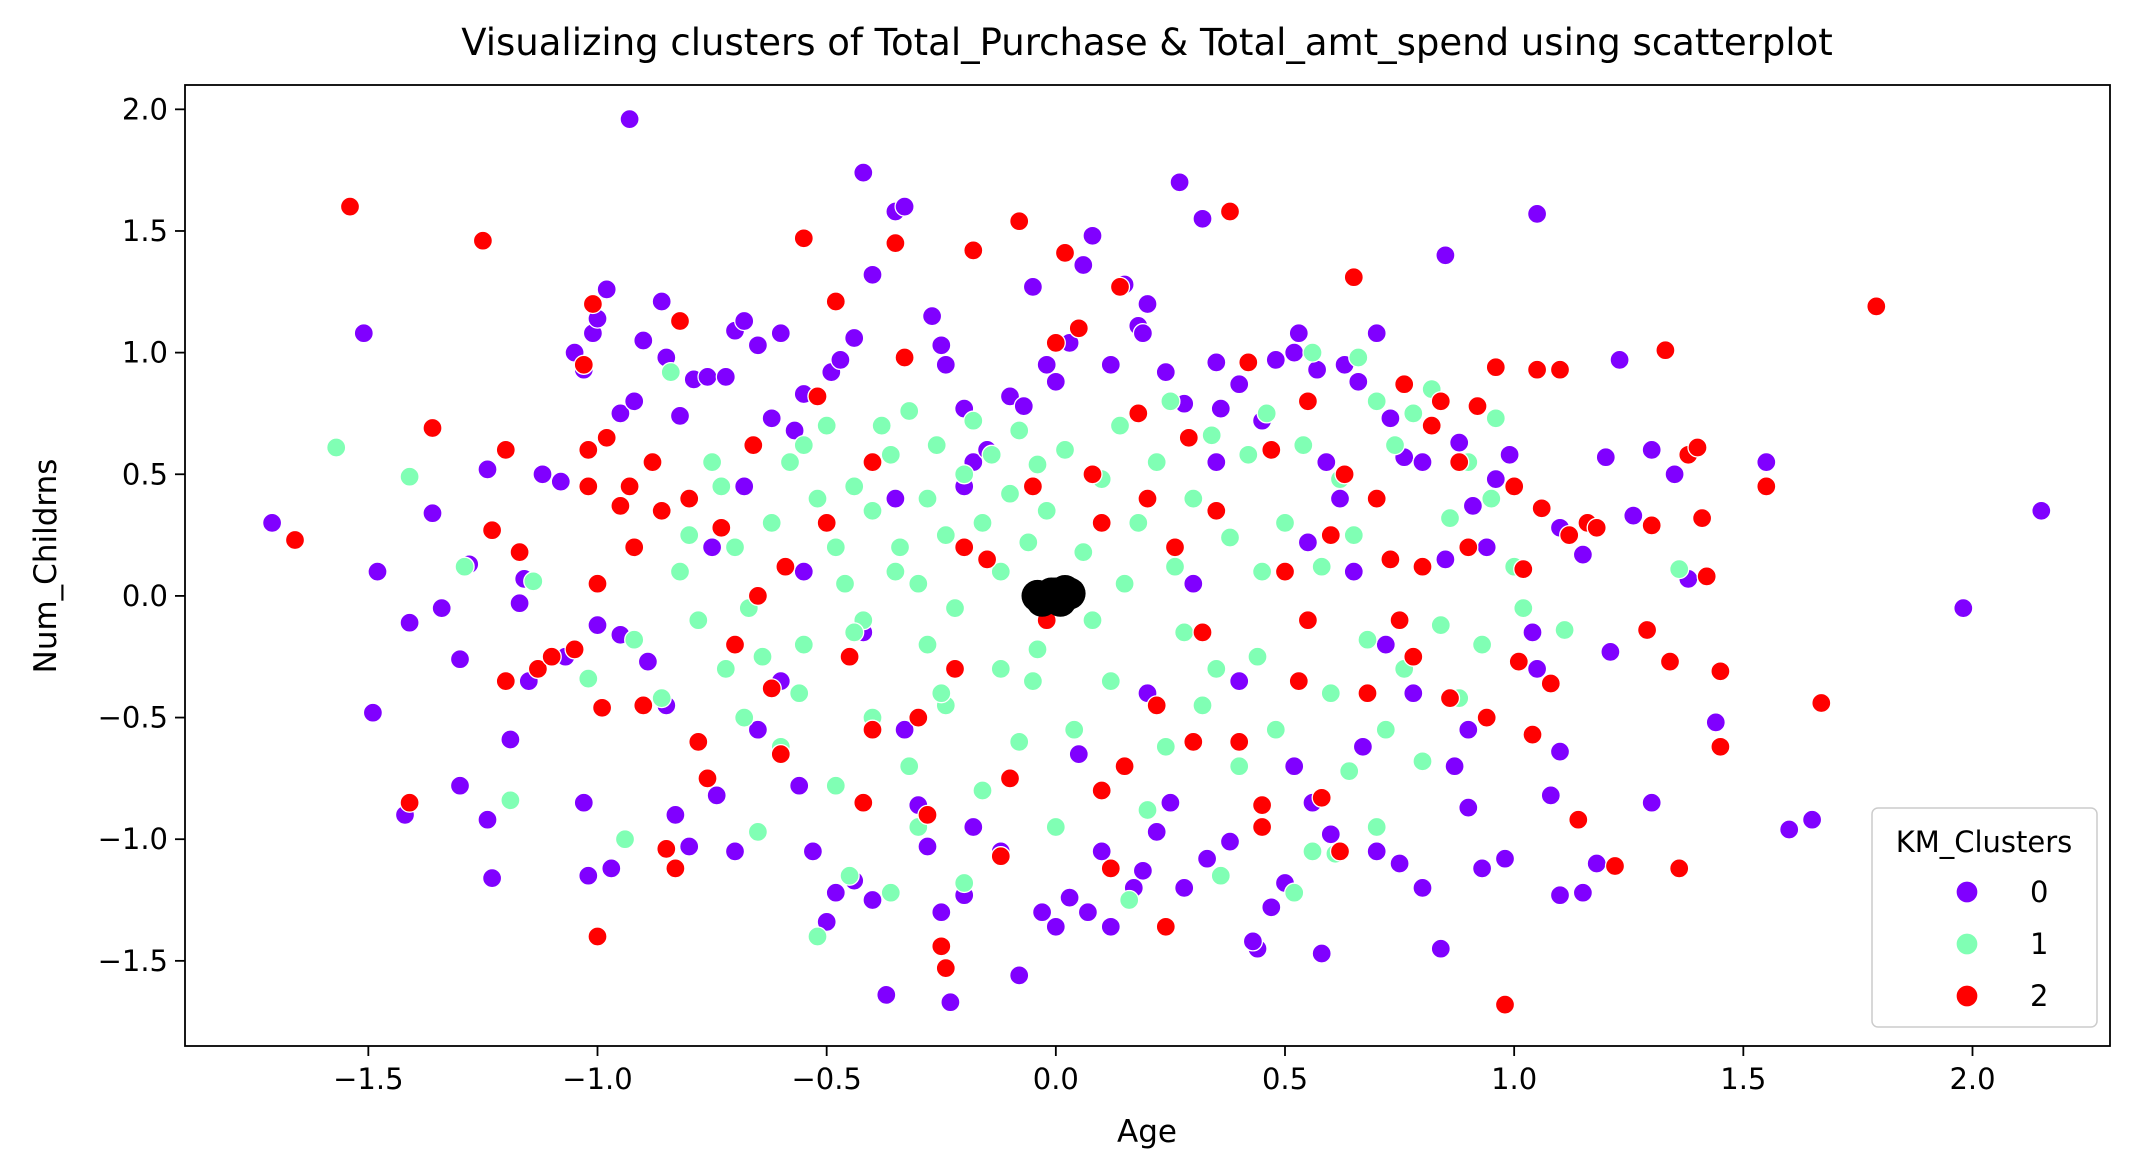 This screenshot has height=1172, width=2145. What do you see at coordinates (2001, 944) in the screenshot?
I see `legend-entries: 0 1 2` at bounding box center [2001, 944].